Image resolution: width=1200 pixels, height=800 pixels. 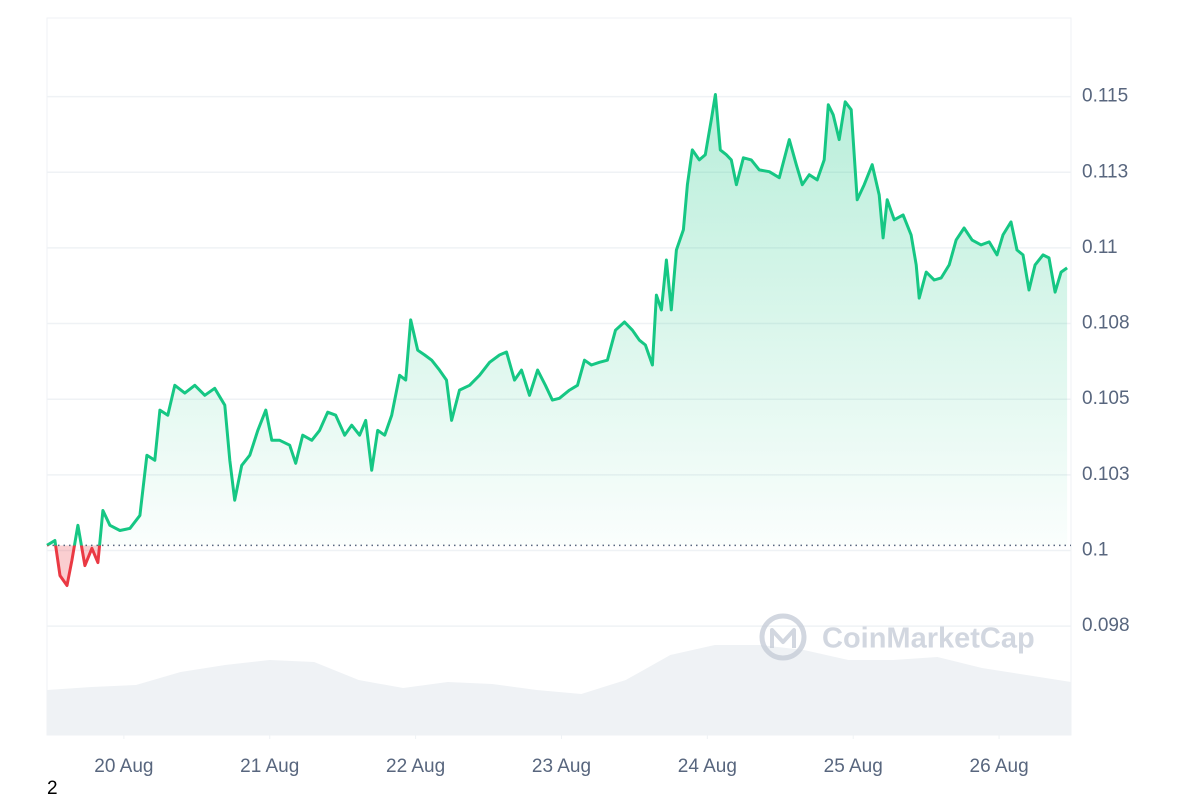 I want to click on y-tick-label: 0.115, so click(x=1105, y=96).